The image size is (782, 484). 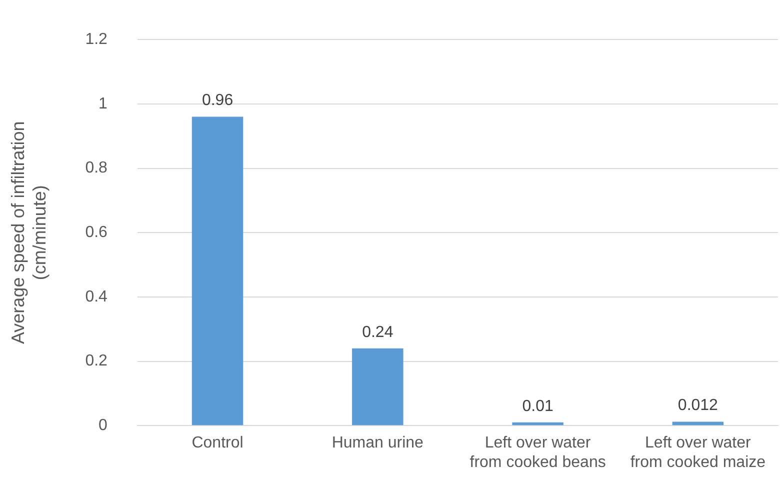 I want to click on y-tick-label: 0.8, so click(x=96, y=168).